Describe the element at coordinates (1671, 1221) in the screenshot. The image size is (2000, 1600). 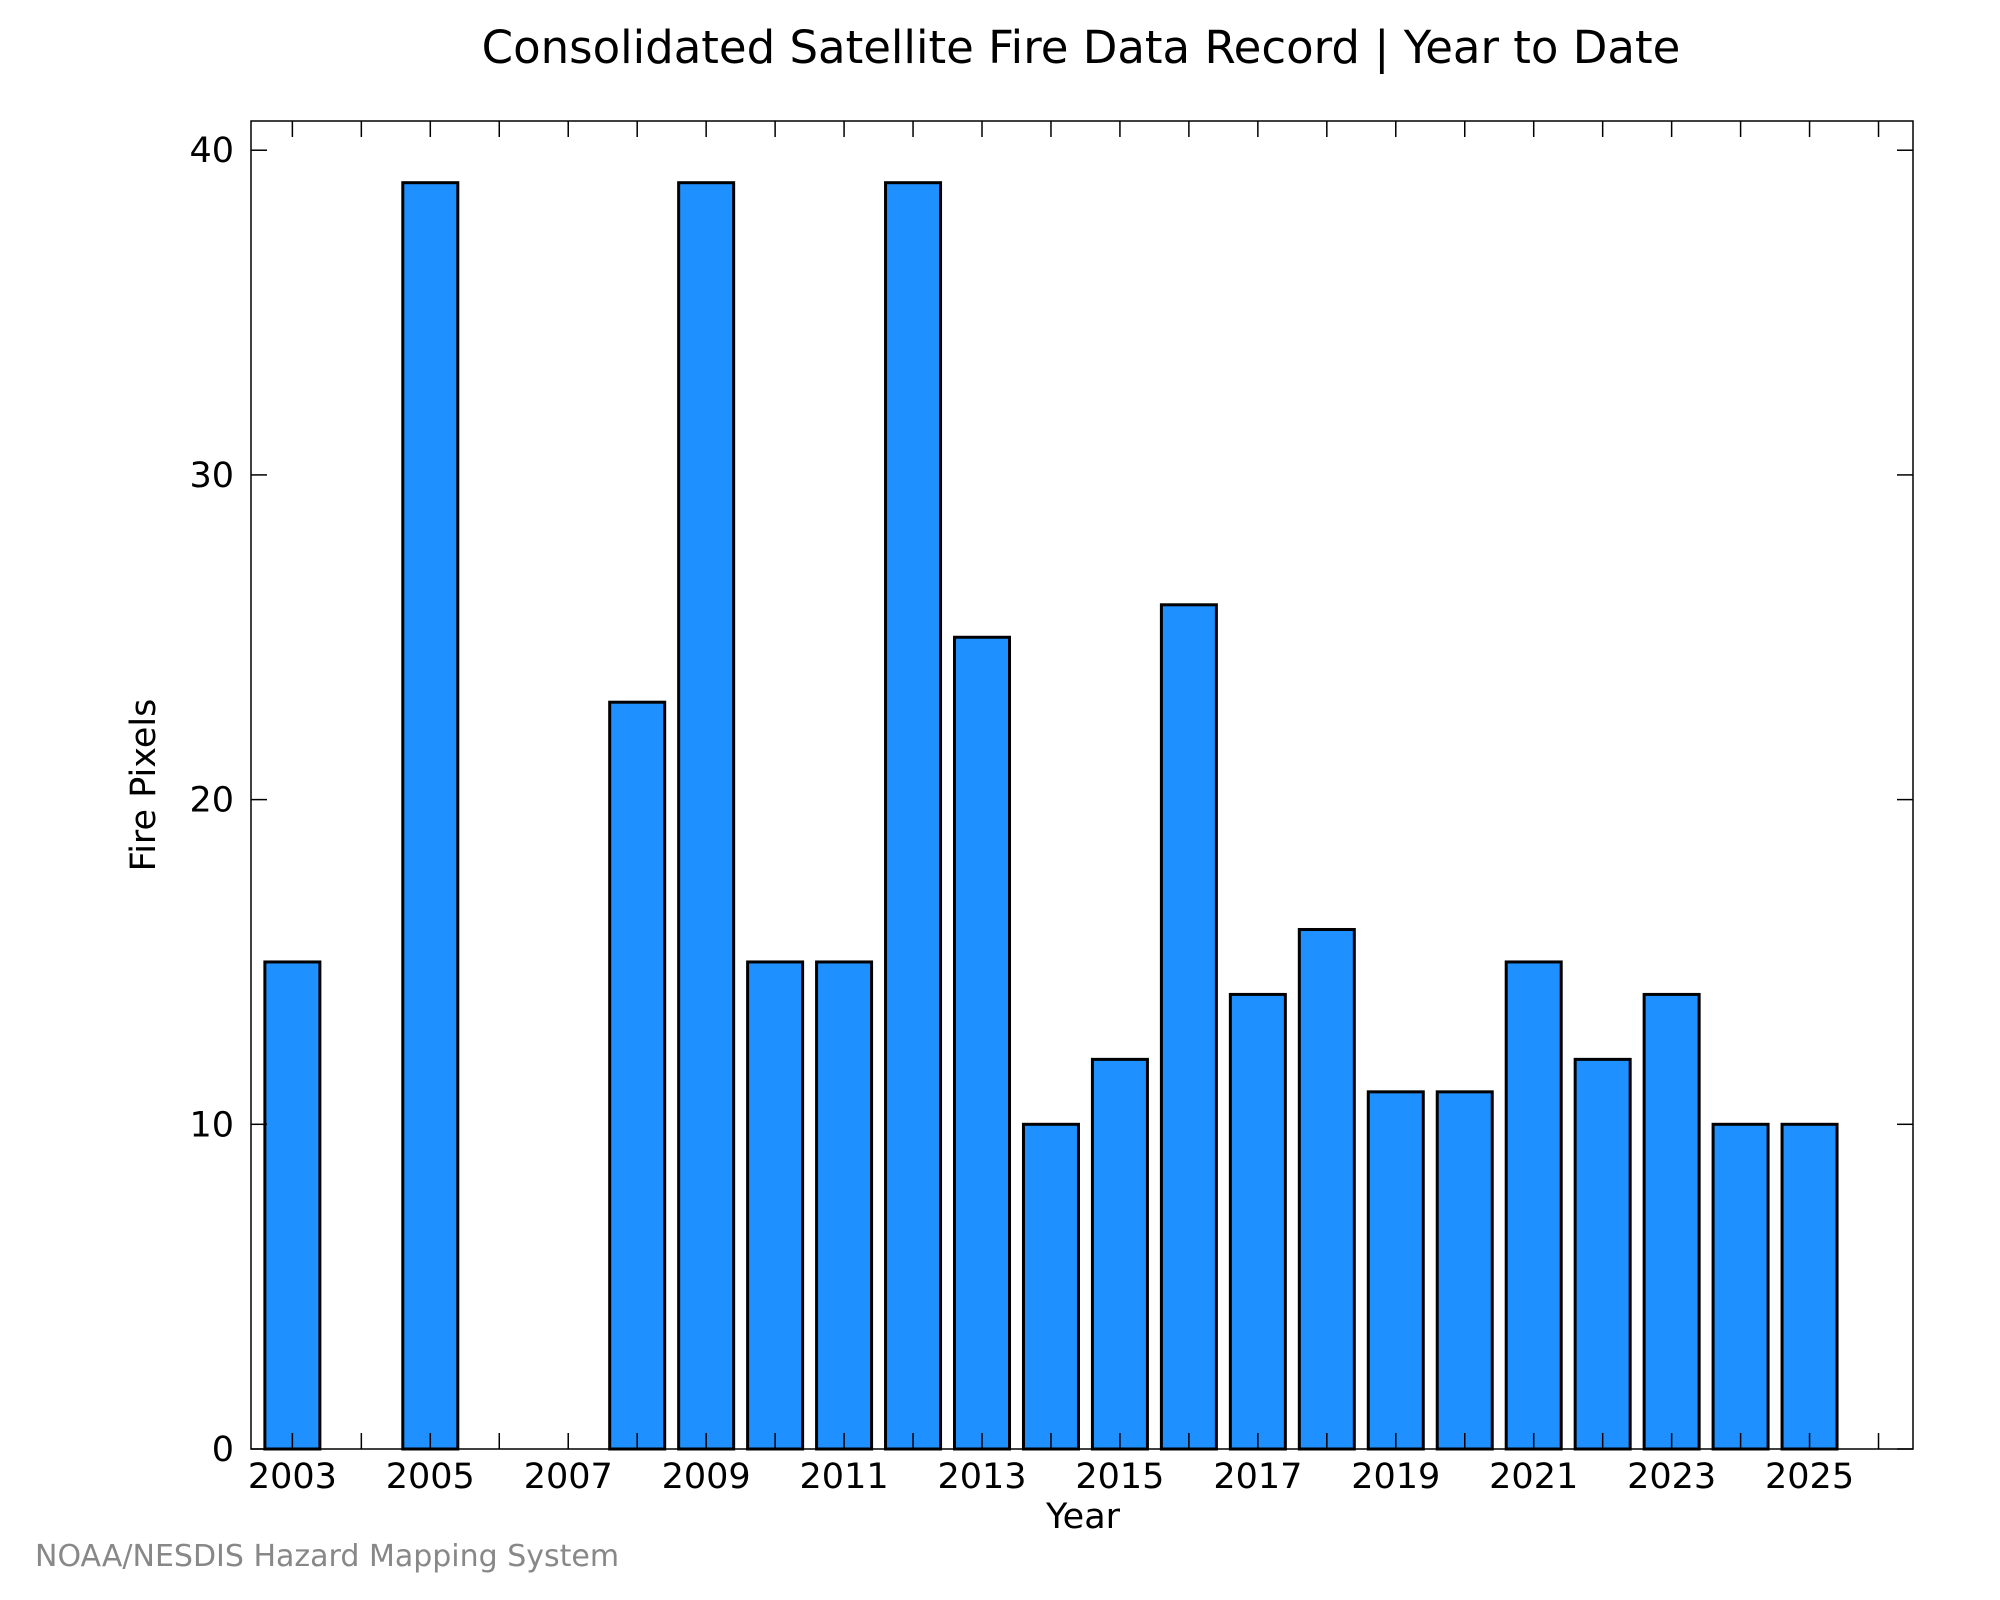
I see `bar-2023` at that location.